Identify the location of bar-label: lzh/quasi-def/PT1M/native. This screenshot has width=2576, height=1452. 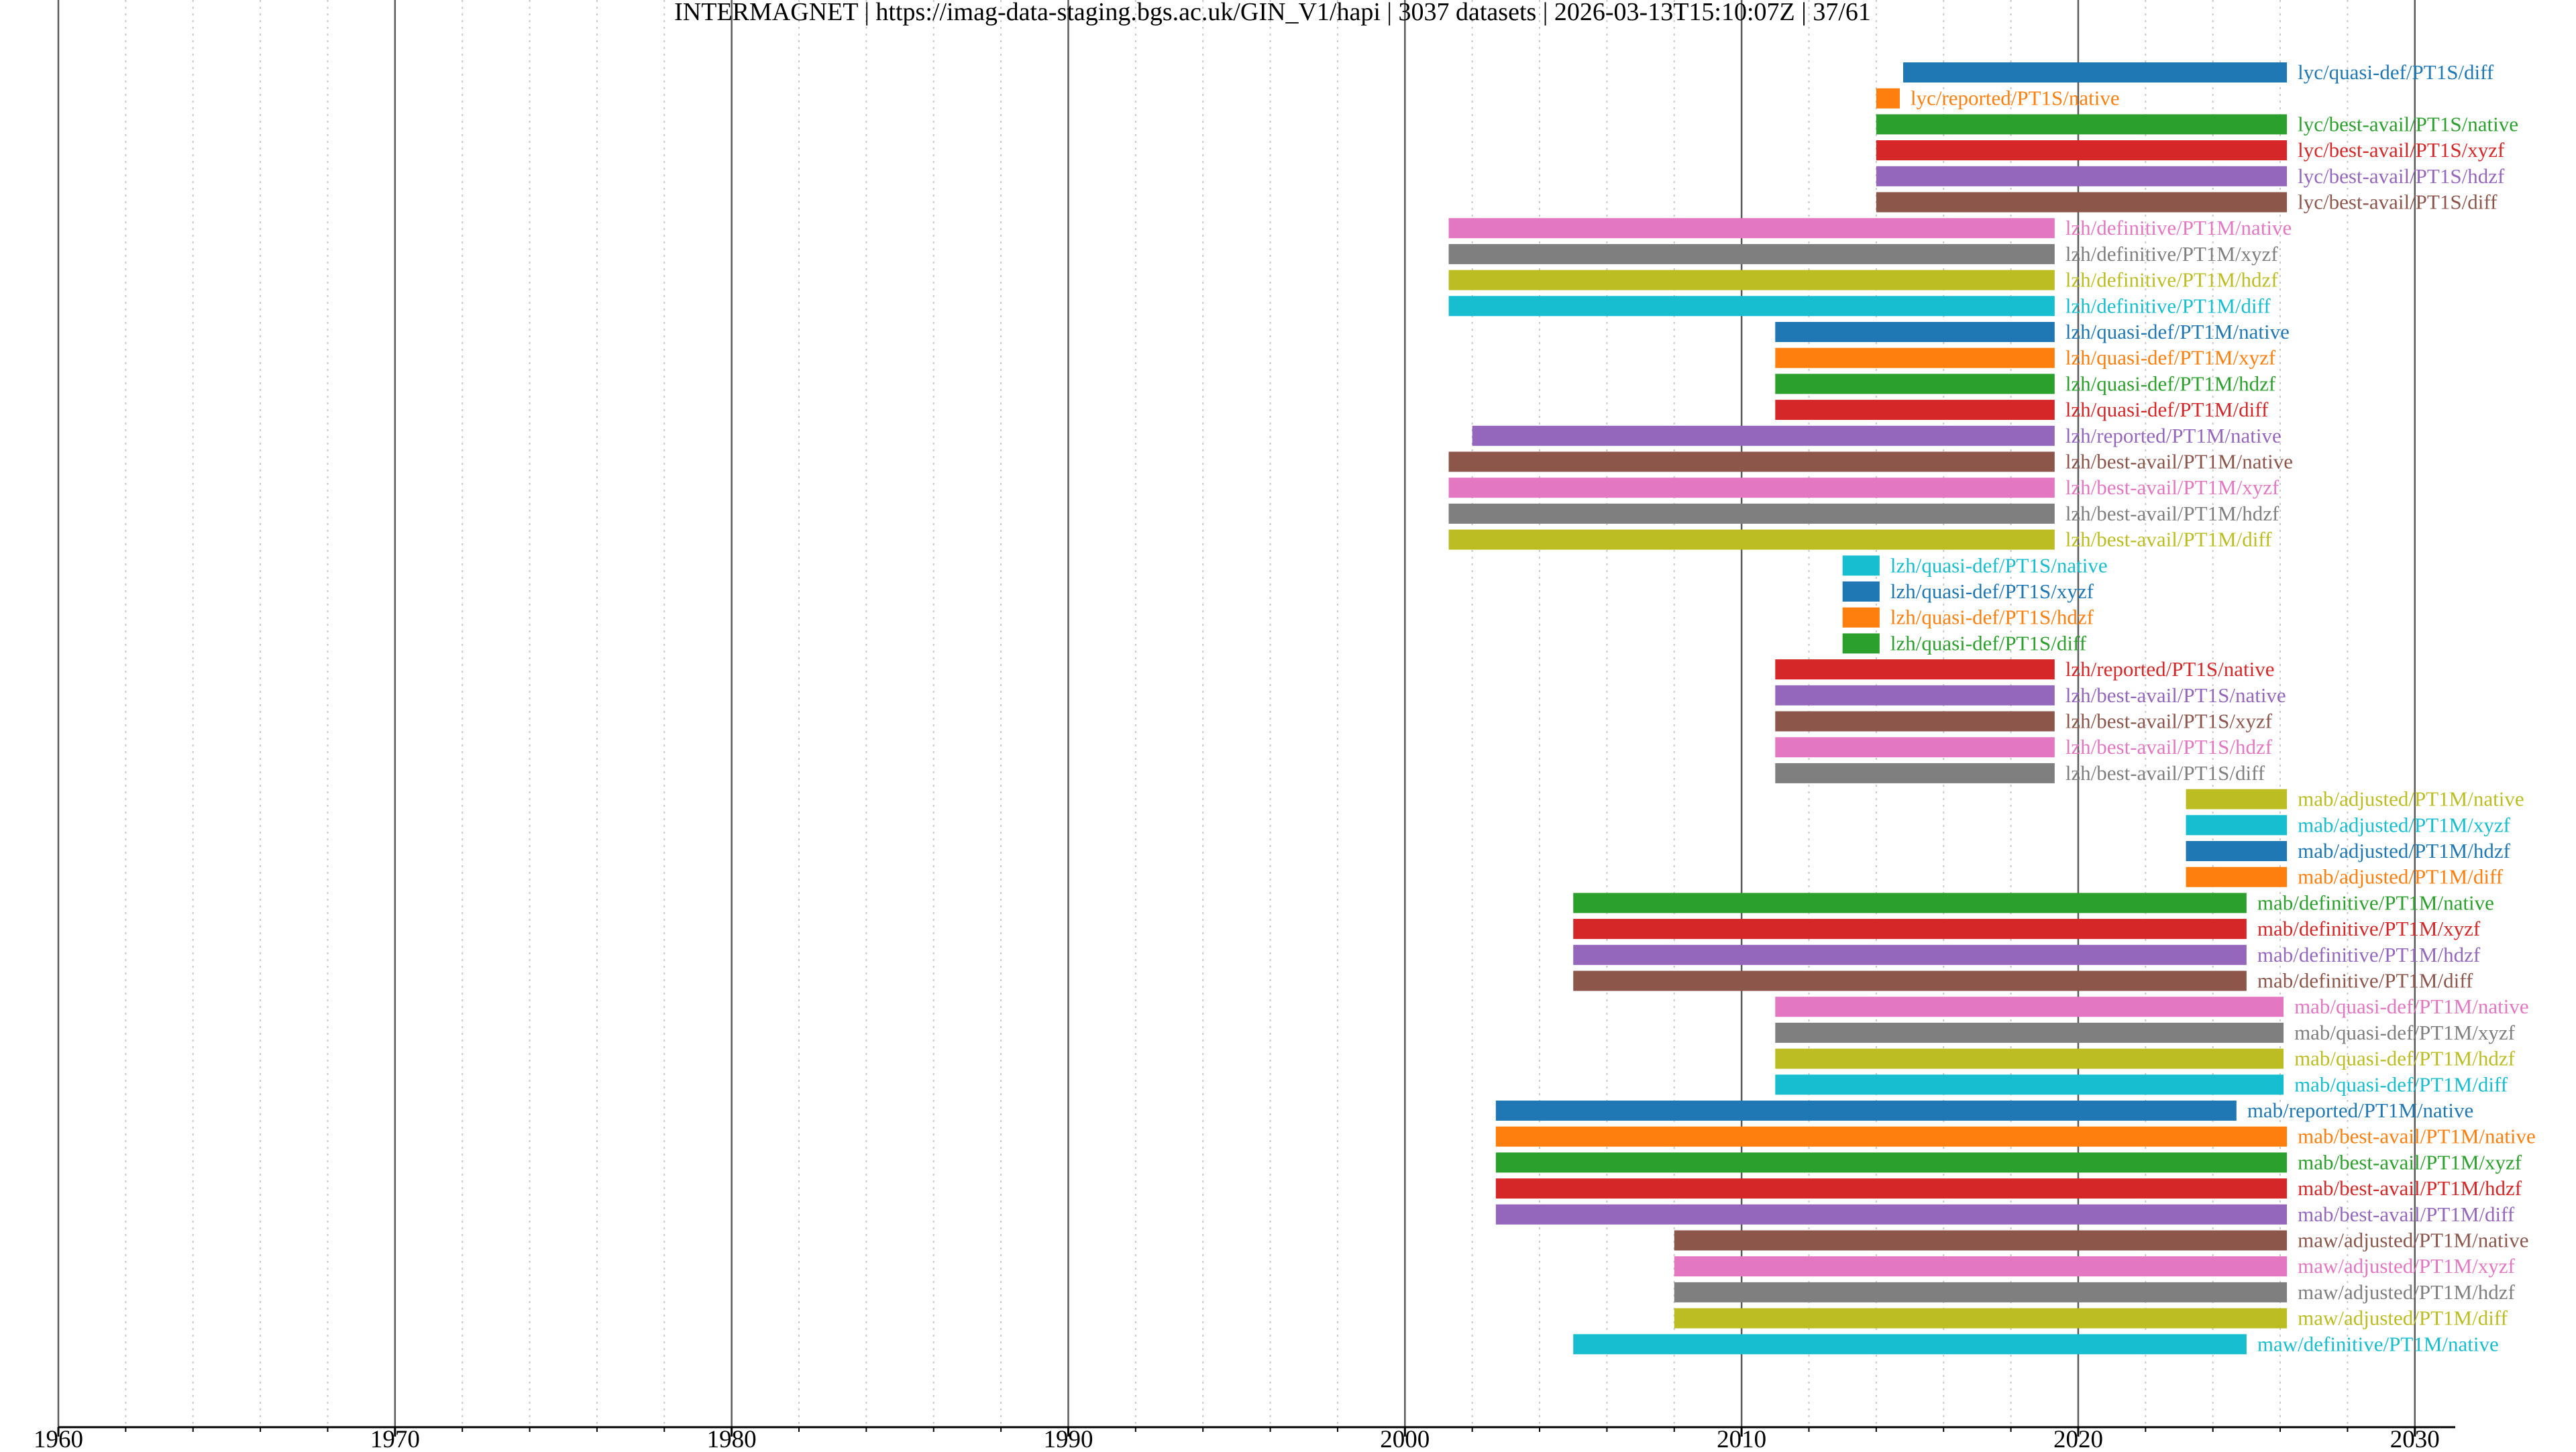
(2177, 331).